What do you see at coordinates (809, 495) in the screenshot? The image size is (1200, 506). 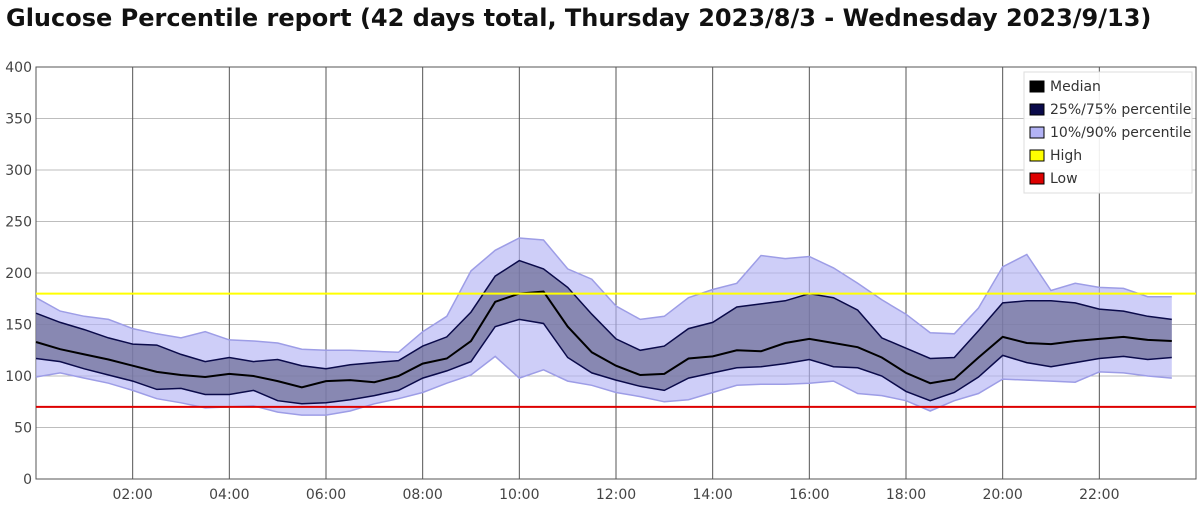 I see `x-tick-label: 16:00` at bounding box center [809, 495].